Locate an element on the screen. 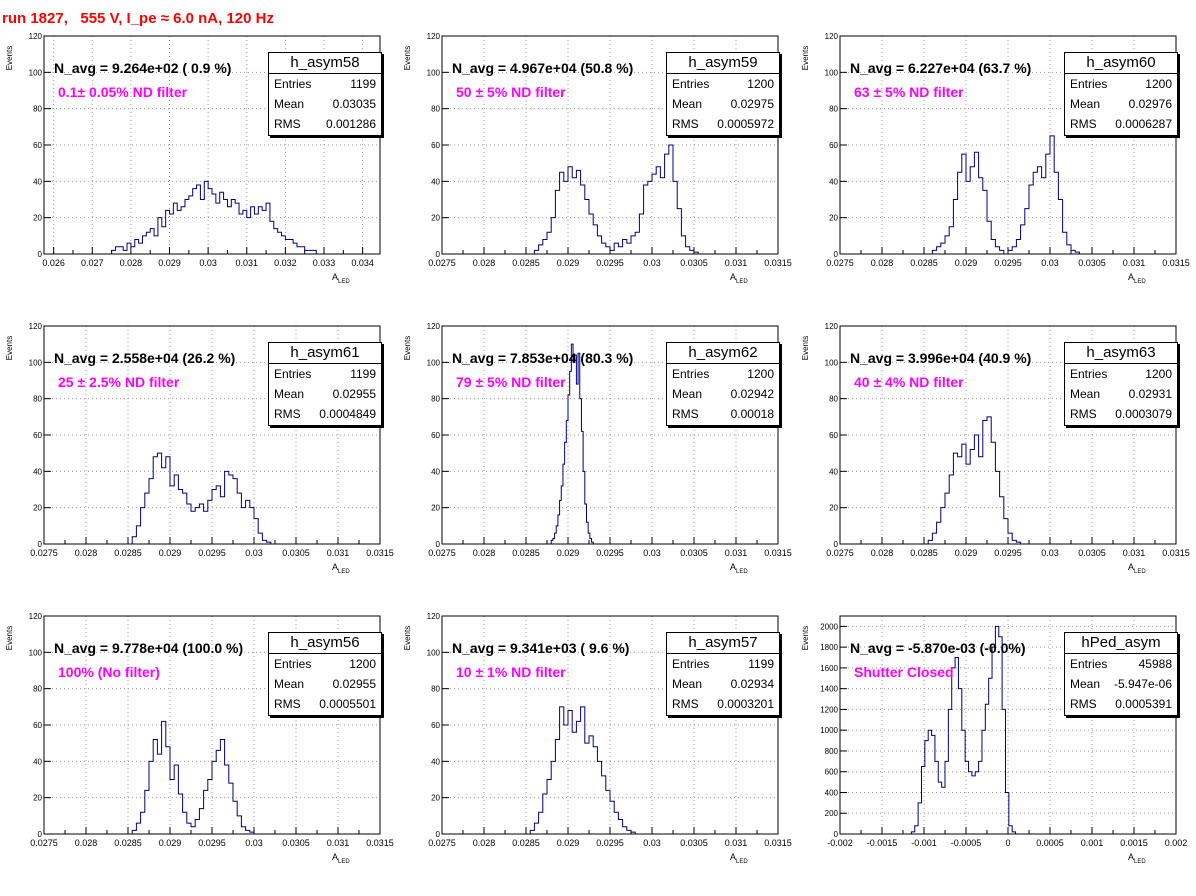 The image size is (1196, 896). y-tick-label: 1000 is located at coordinates (829, 730).